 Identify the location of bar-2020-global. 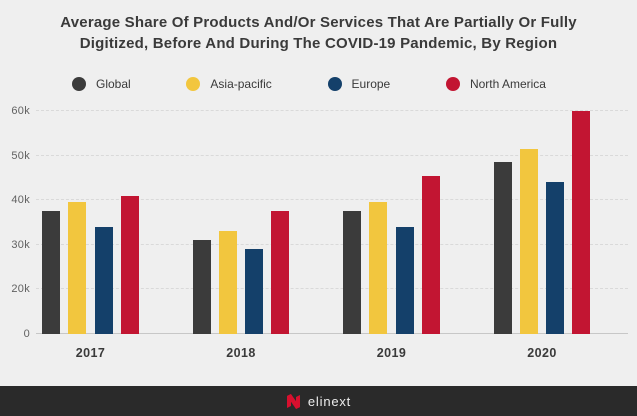
(502, 248).